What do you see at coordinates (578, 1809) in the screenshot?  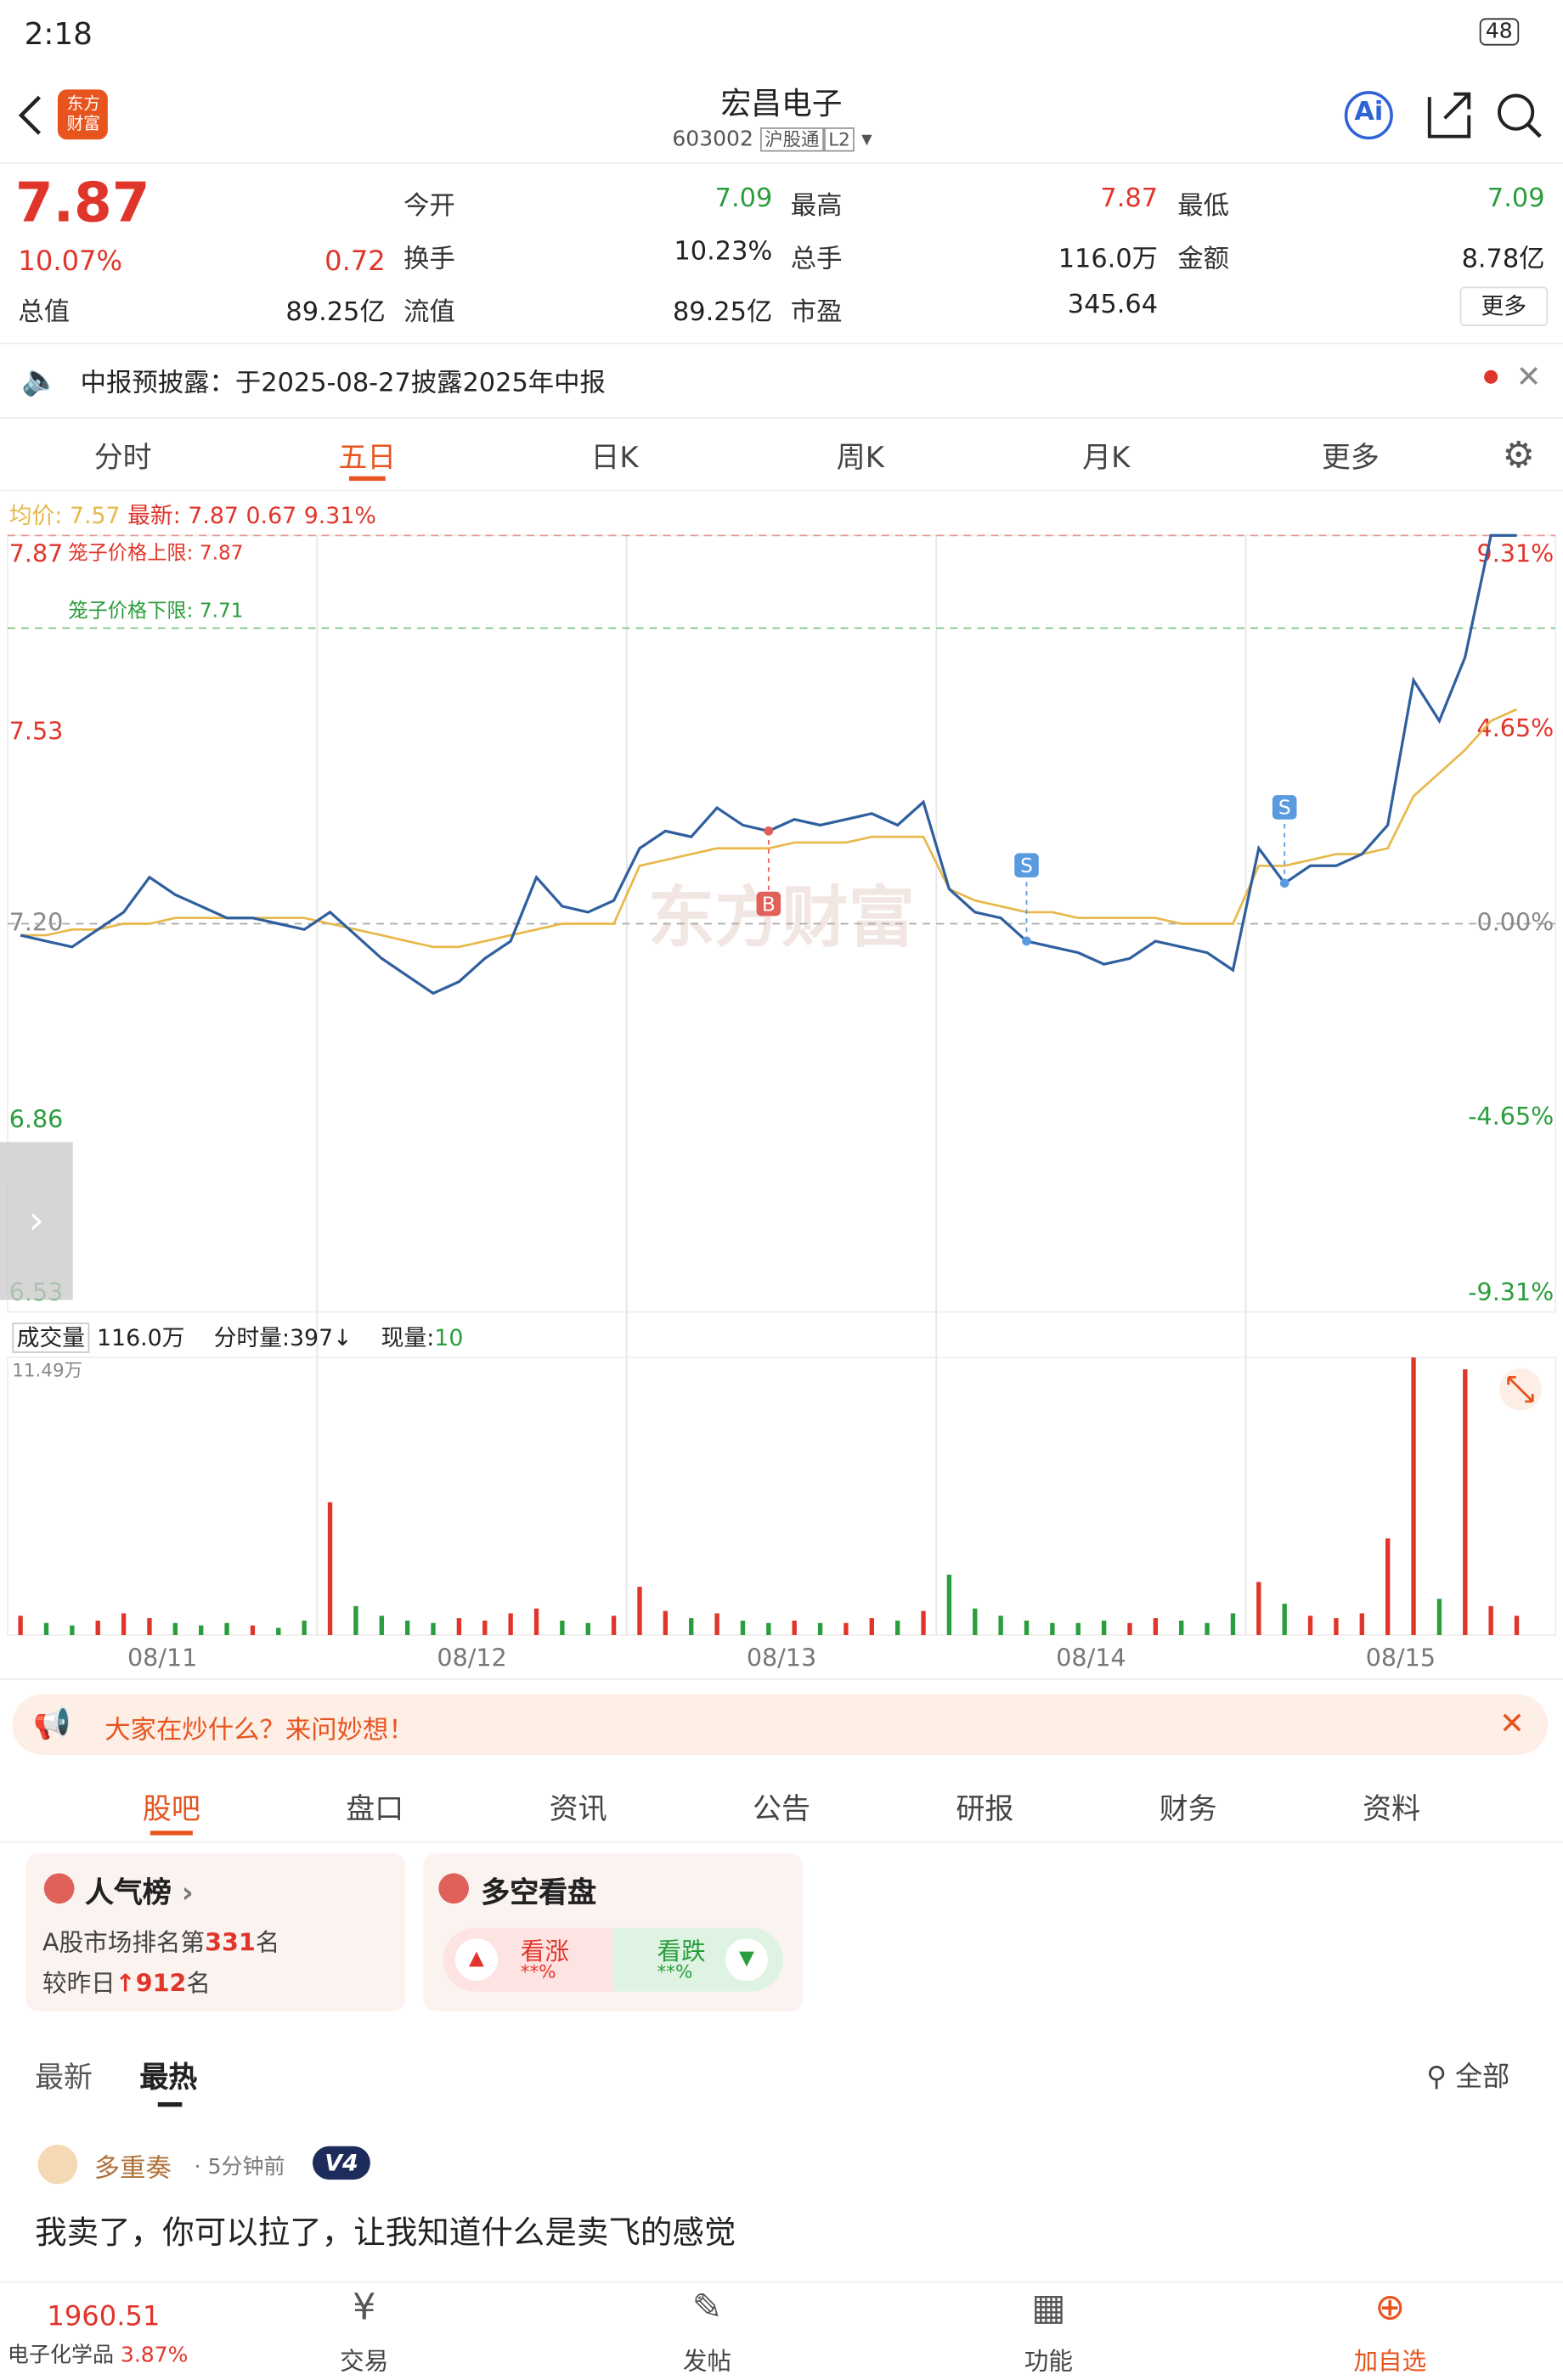 I see `subtab: 资讯` at bounding box center [578, 1809].